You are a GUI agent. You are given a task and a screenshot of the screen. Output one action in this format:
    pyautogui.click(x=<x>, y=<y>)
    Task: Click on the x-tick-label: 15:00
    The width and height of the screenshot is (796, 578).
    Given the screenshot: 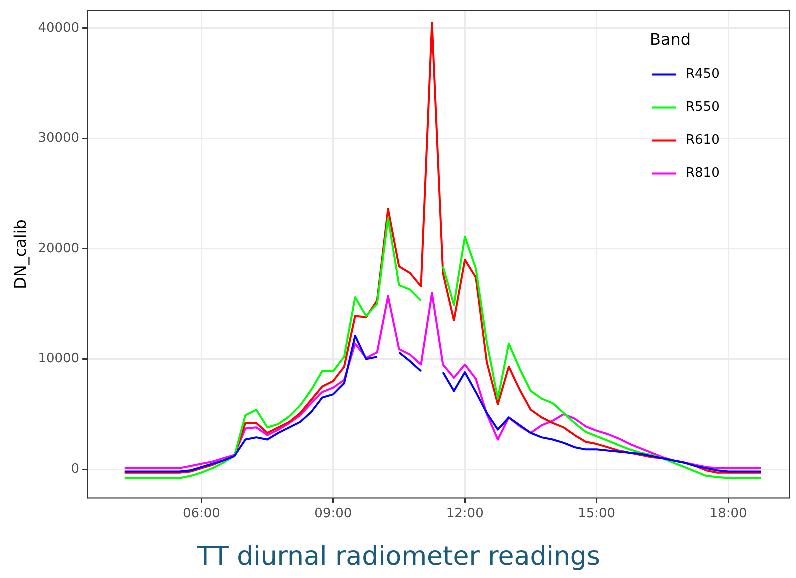 What is the action you would take?
    pyautogui.click(x=597, y=514)
    